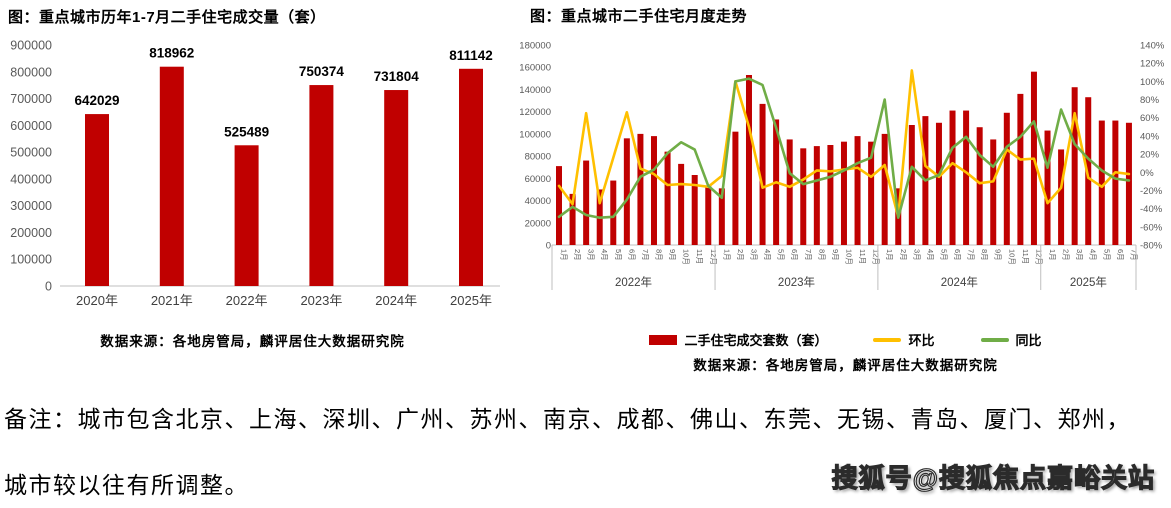 The width and height of the screenshot is (1171, 508). I want to click on bar-series-swatch, so click(663, 339).